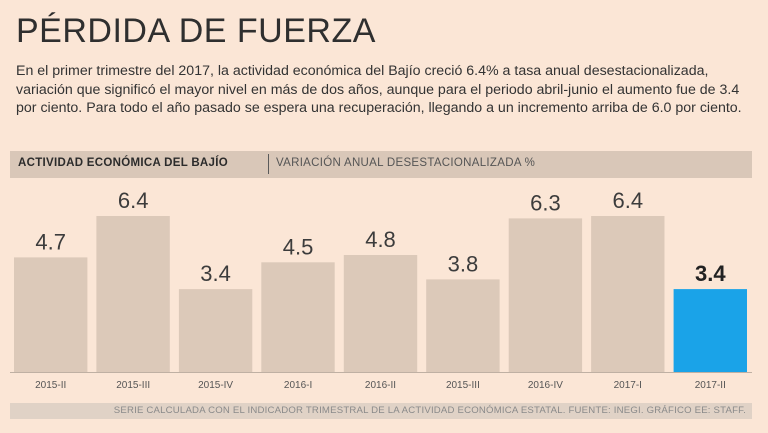 The width and height of the screenshot is (768, 433). Describe the element at coordinates (215, 385) in the screenshot. I see `x-tick-label: 2015-IV` at that location.